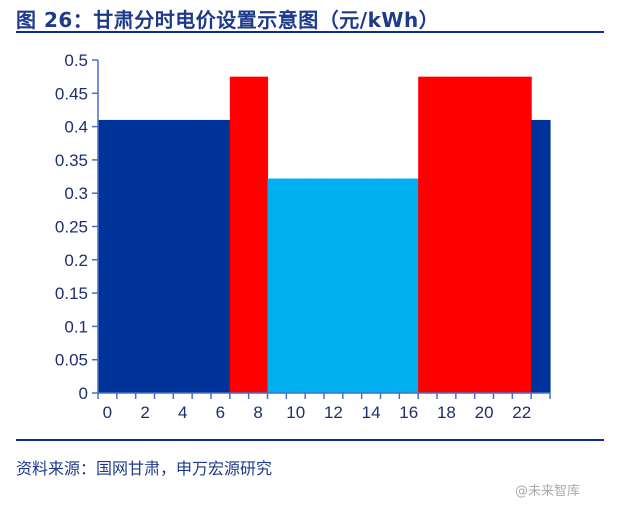 Image resolution: width=625 pixels, height=511 pixels. Describe the element at coordinates (71, 293) in the screenshot. I see `y-tick-label: 0.15` at that location.